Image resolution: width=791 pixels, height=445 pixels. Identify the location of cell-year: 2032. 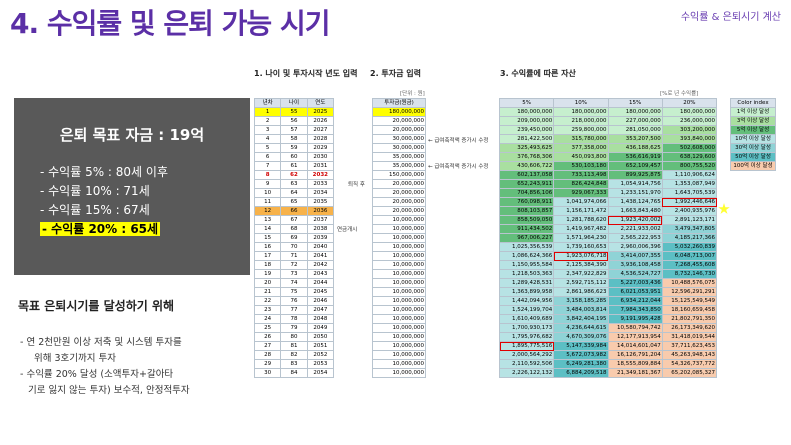
(320, 175).